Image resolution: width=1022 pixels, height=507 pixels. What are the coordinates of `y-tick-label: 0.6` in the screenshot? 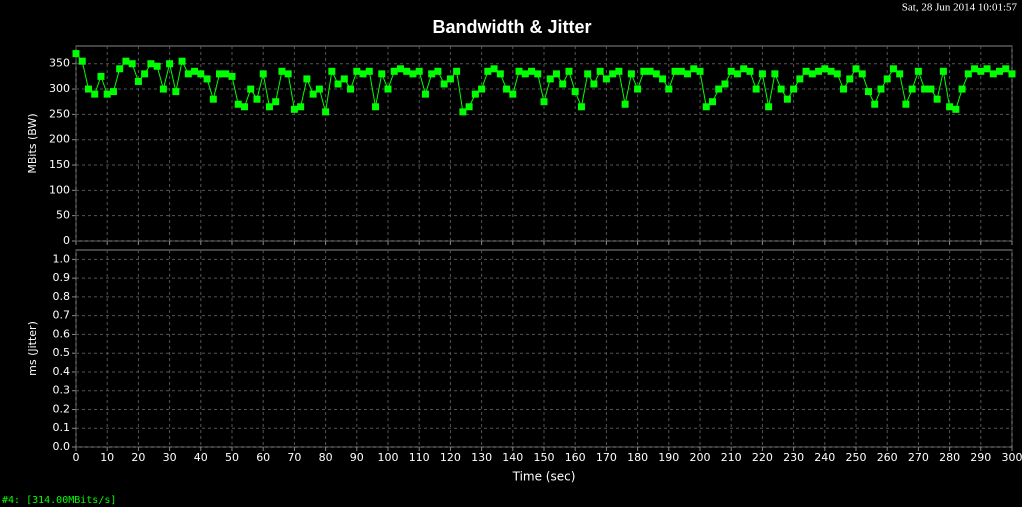 It's located at (62, 333).